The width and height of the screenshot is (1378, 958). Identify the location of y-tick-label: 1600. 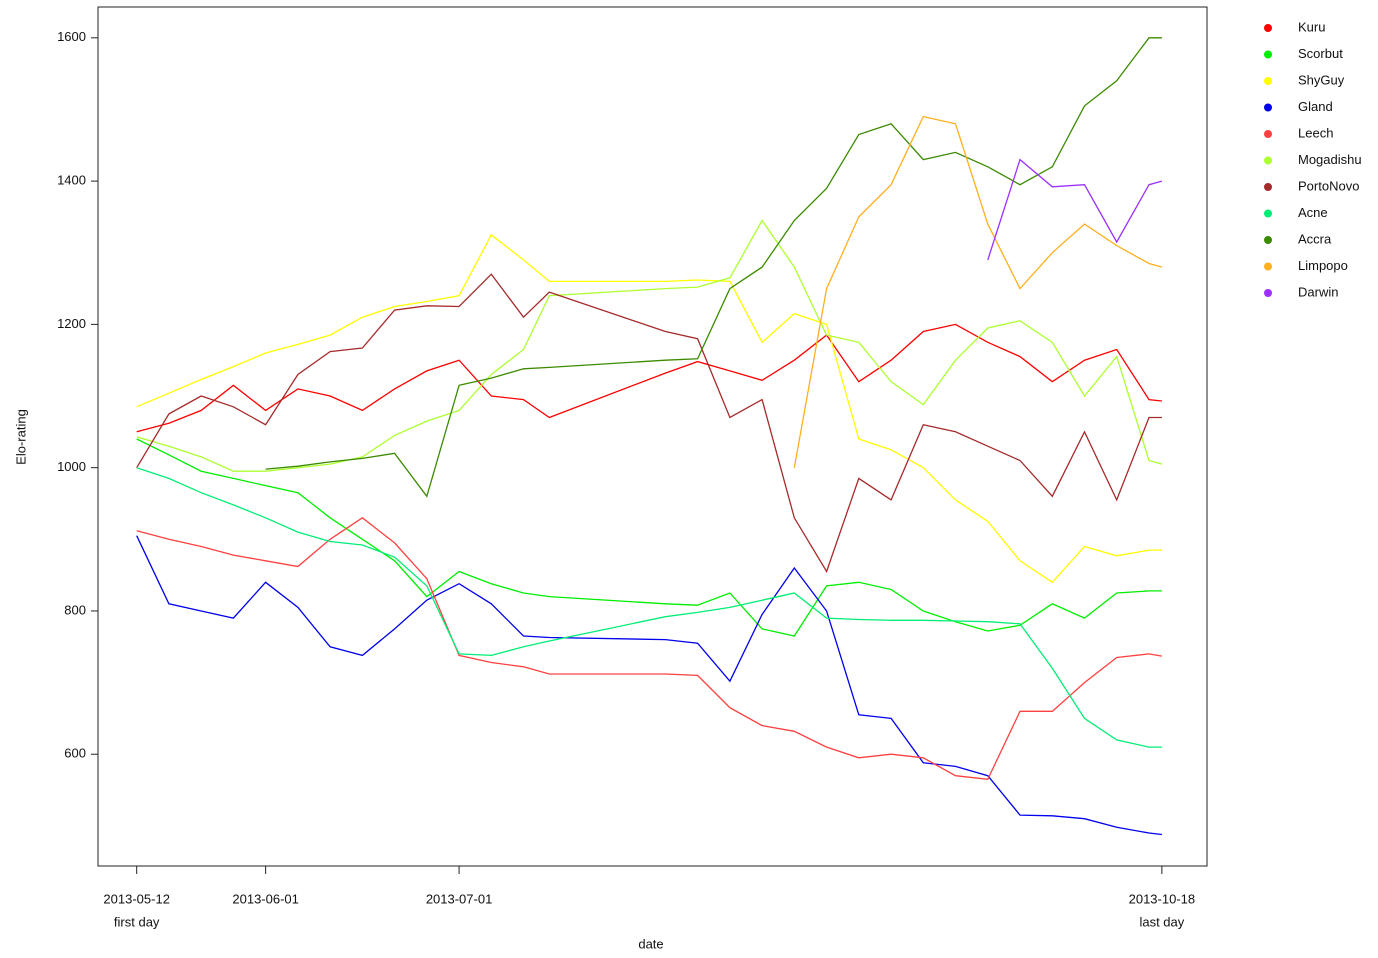
(71, 36).